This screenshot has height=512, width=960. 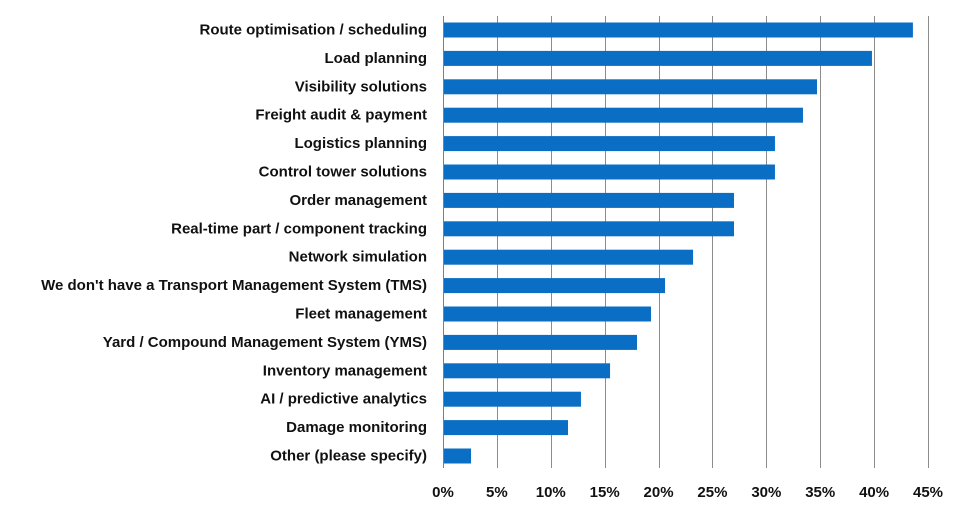 I want to click on category-label: Fleet management, so click(x=361, y=314).